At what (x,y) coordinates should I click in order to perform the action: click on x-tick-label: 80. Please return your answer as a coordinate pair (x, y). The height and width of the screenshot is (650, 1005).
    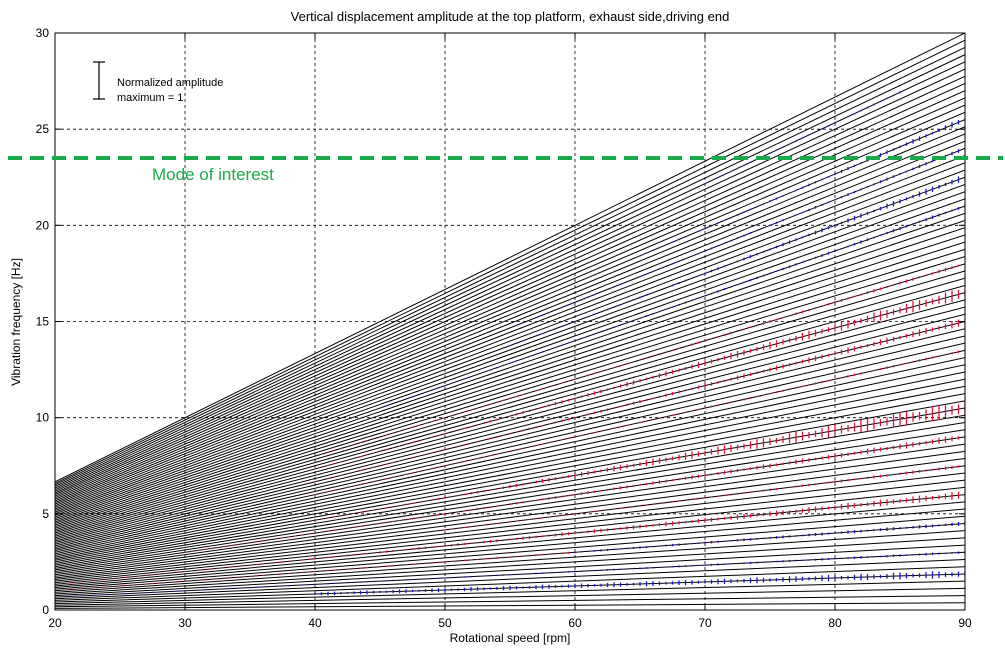
    Looking at the image, I should click on (835, 623).